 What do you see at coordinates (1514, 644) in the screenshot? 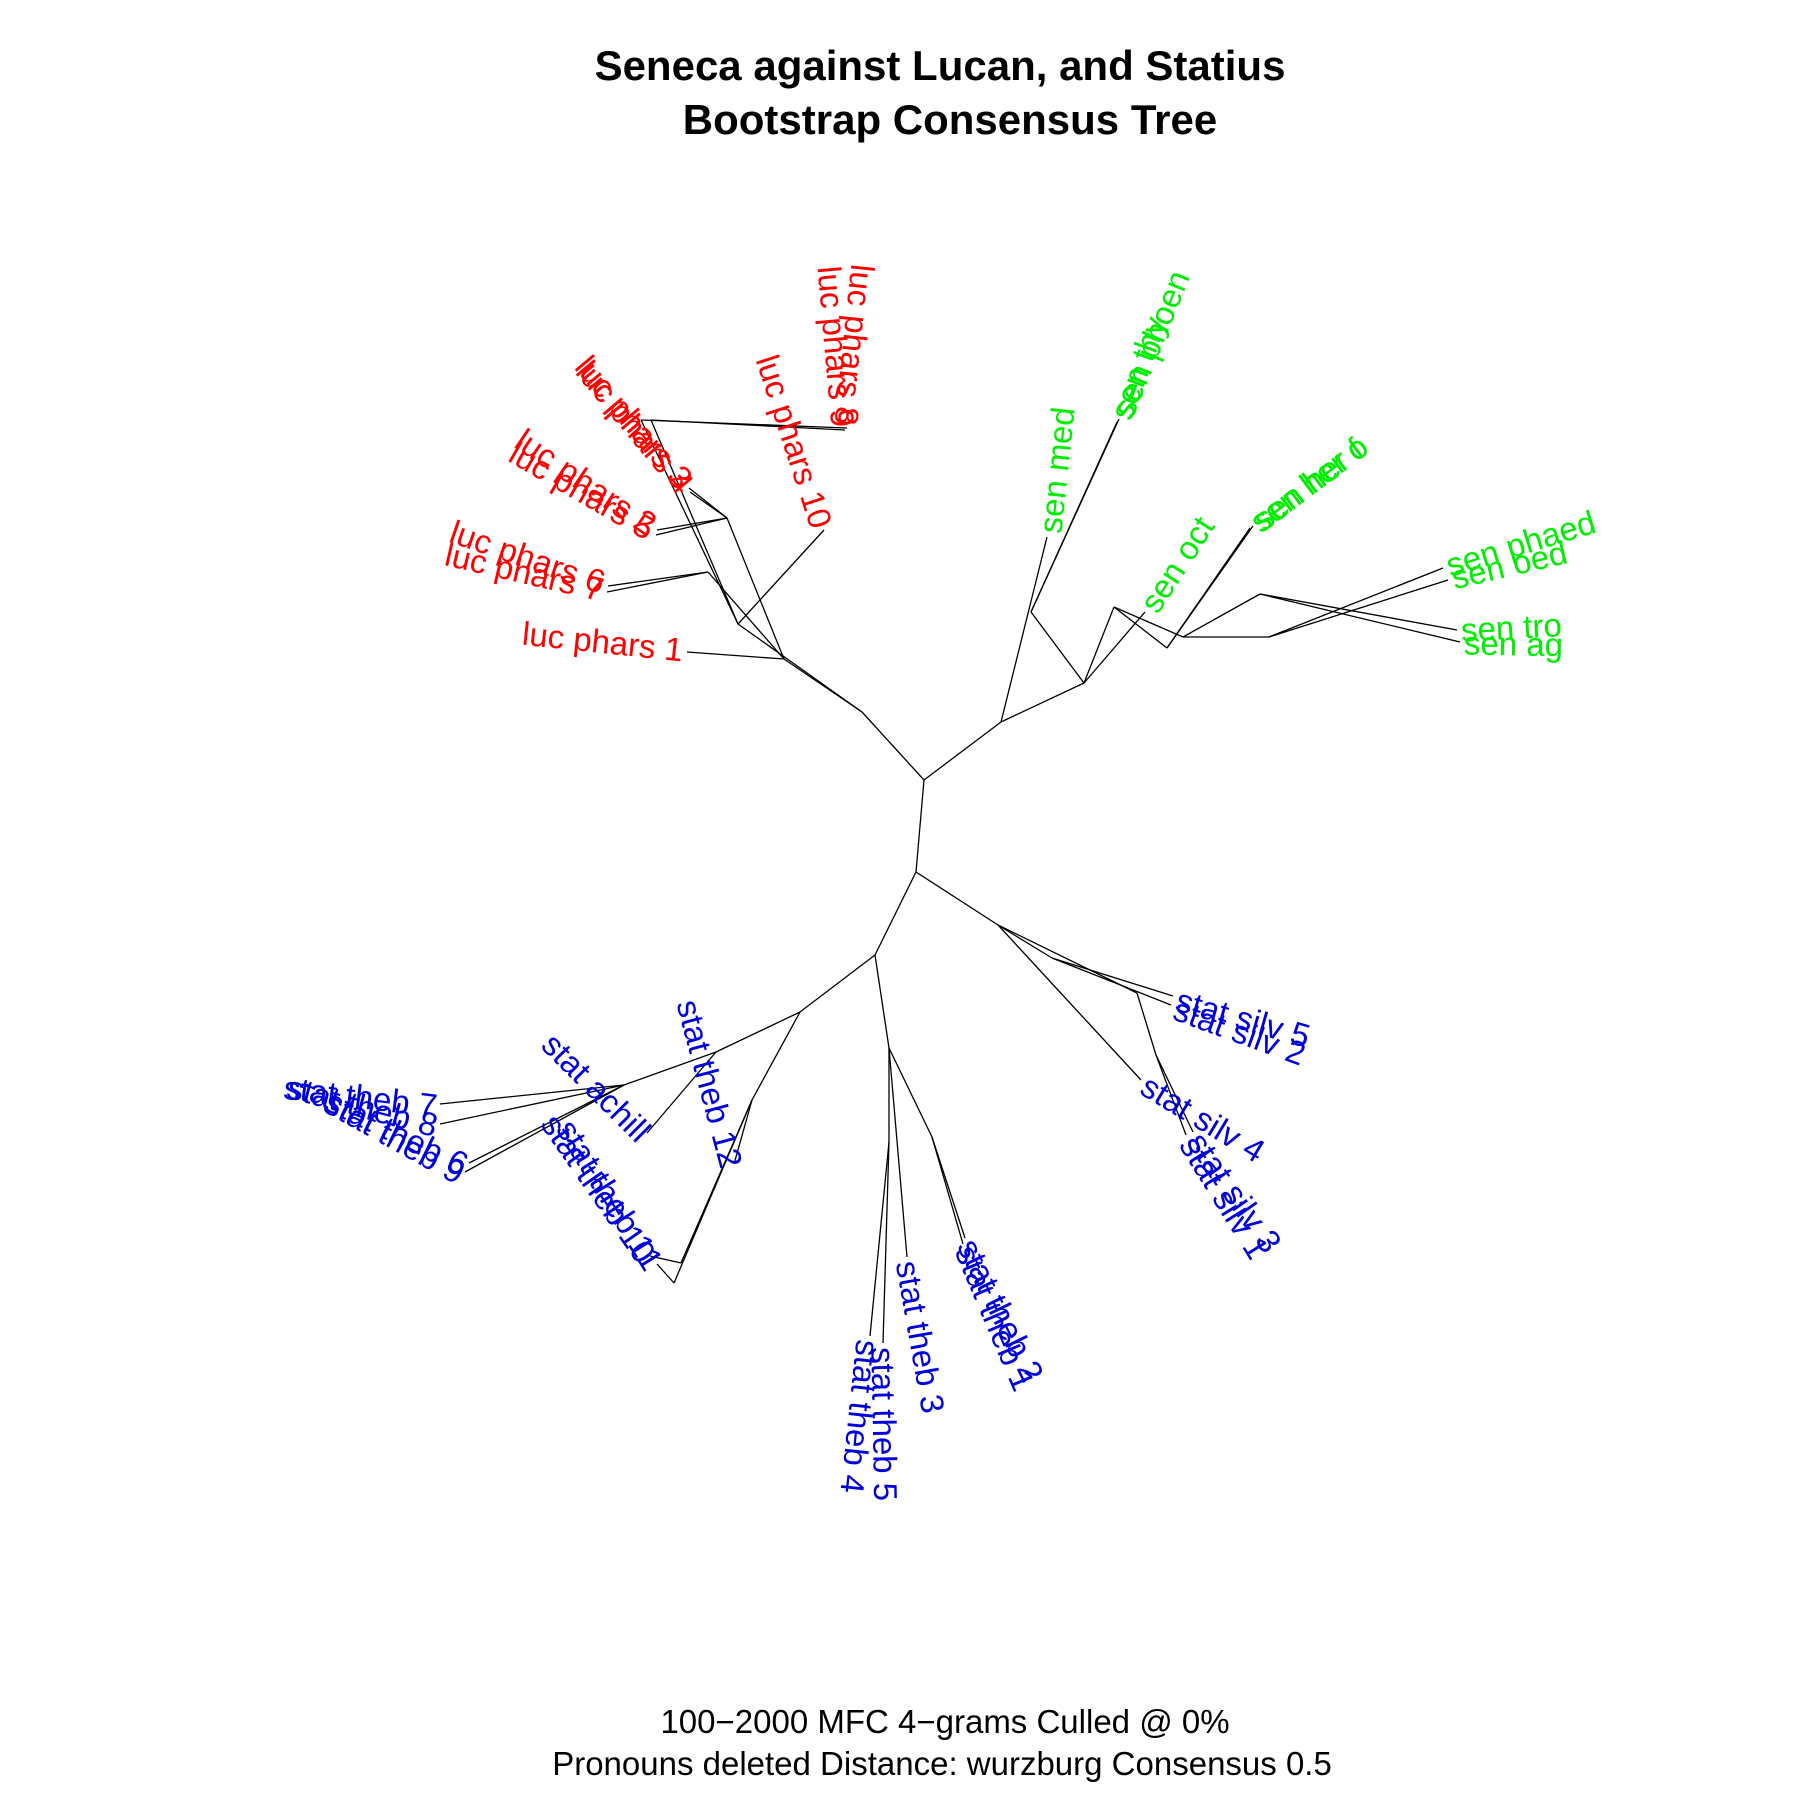
I see `tip-label: sen ag` at bounding box center [1514, 644].